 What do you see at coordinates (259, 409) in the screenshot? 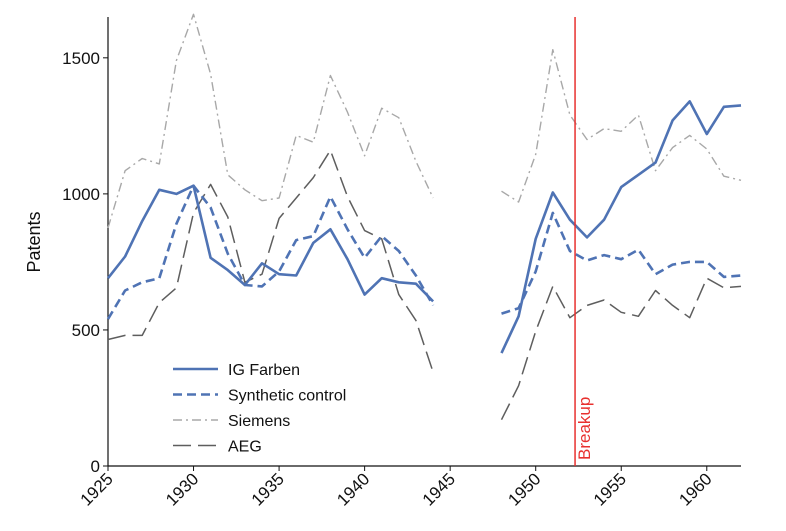
I see `legend: IG Farben Synthetic control Siemens AEG` at bounding box center [259, 409].